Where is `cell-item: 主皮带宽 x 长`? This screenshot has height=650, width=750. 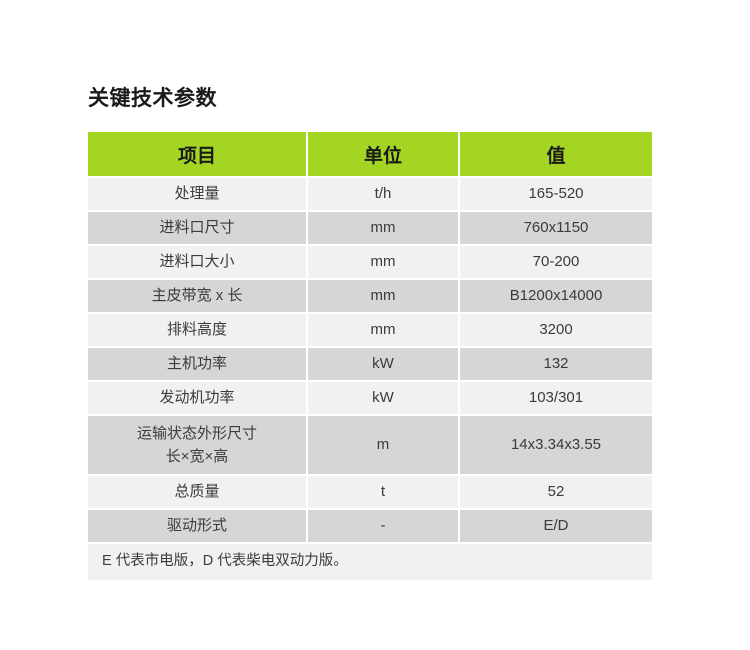
cell-item: 主皮带宽 x 长 is located at coordinates (198, 297).